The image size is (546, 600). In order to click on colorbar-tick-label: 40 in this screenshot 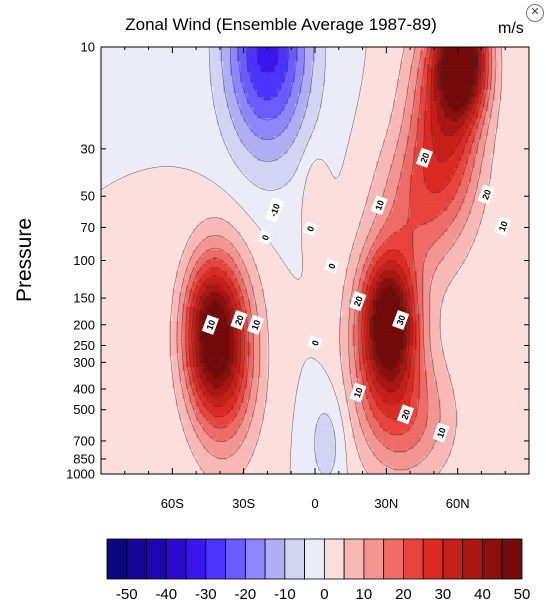, I will do `click(482, 593)`.